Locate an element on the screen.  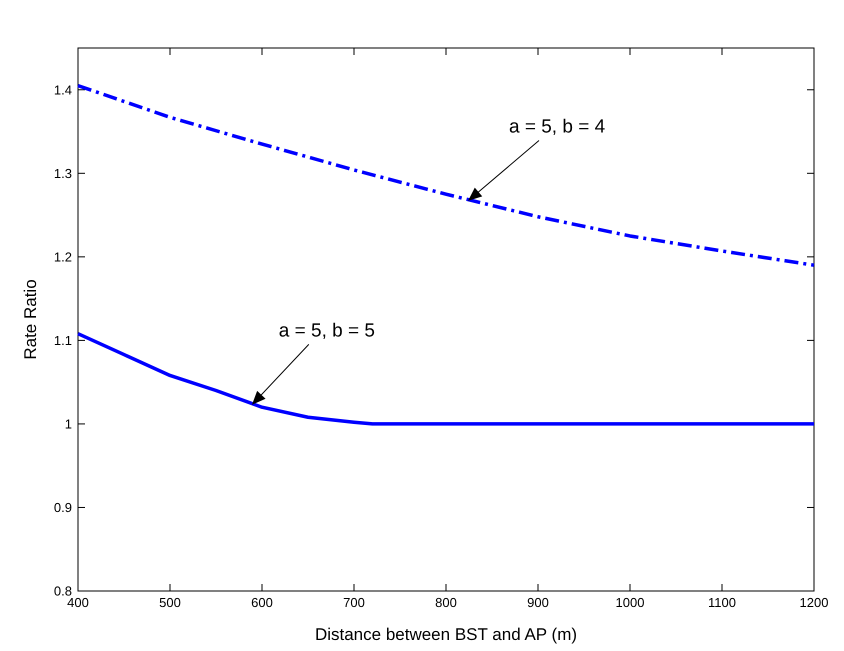
y-tick-label: 1.4 is located at coordinates (63, 90).